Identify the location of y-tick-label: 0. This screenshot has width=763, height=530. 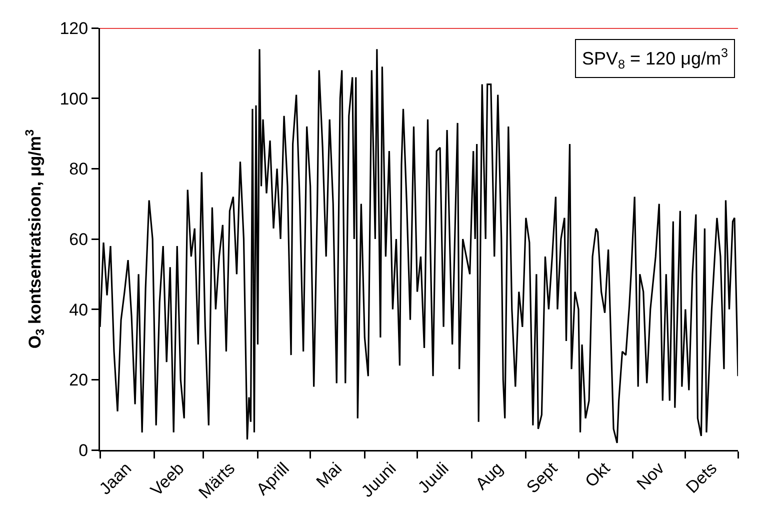
(83, 450).